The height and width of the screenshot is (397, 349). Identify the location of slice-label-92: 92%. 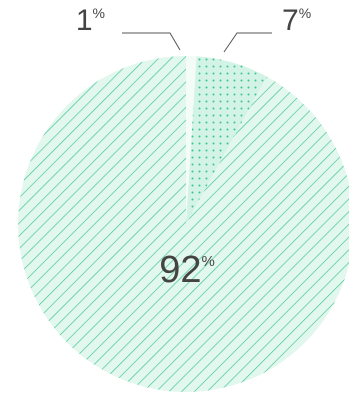
(187, 270).